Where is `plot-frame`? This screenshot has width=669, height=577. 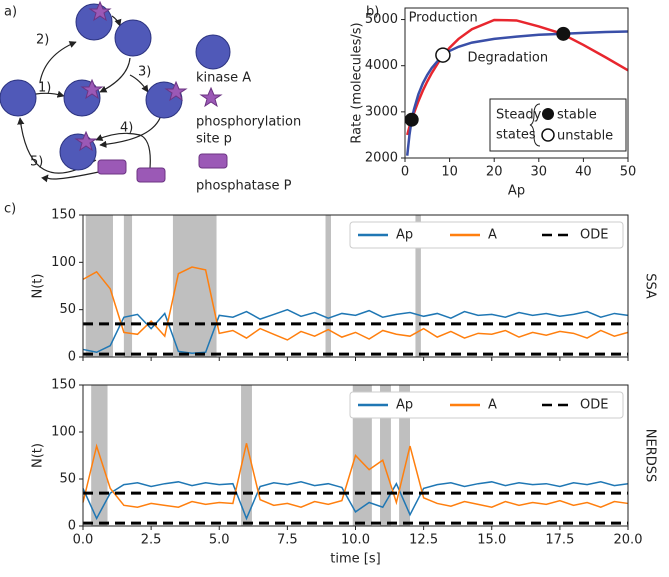 plot-frame is located at coordinates (516, 83).